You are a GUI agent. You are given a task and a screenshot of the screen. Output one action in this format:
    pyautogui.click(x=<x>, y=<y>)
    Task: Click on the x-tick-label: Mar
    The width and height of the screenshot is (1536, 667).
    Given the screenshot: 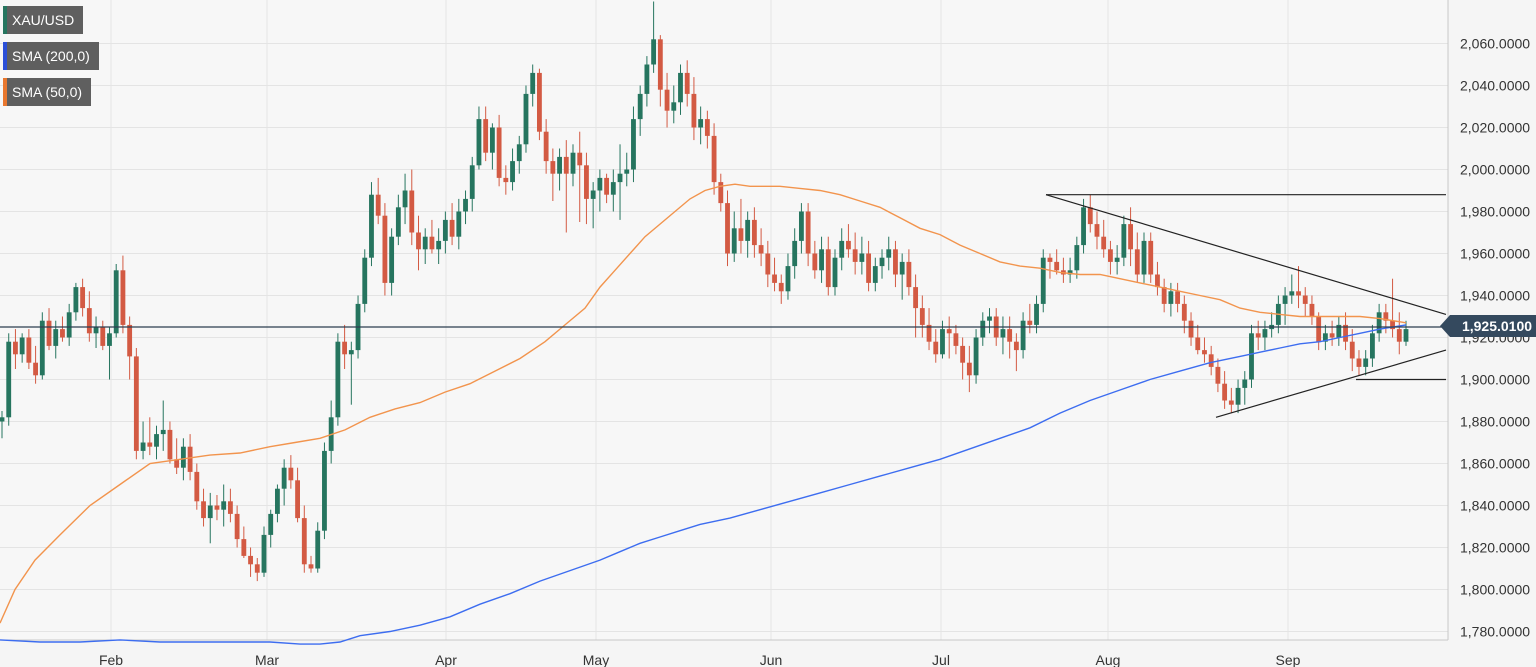 What is the action you would take?
    pyautogui.click(x=267, y=659)
    